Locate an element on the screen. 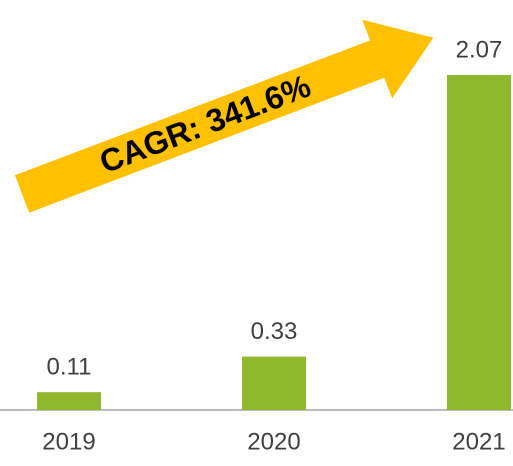 This screenshot has width=513, height=466. x-tick-label: 2021 is located at coordinates (478, 441).